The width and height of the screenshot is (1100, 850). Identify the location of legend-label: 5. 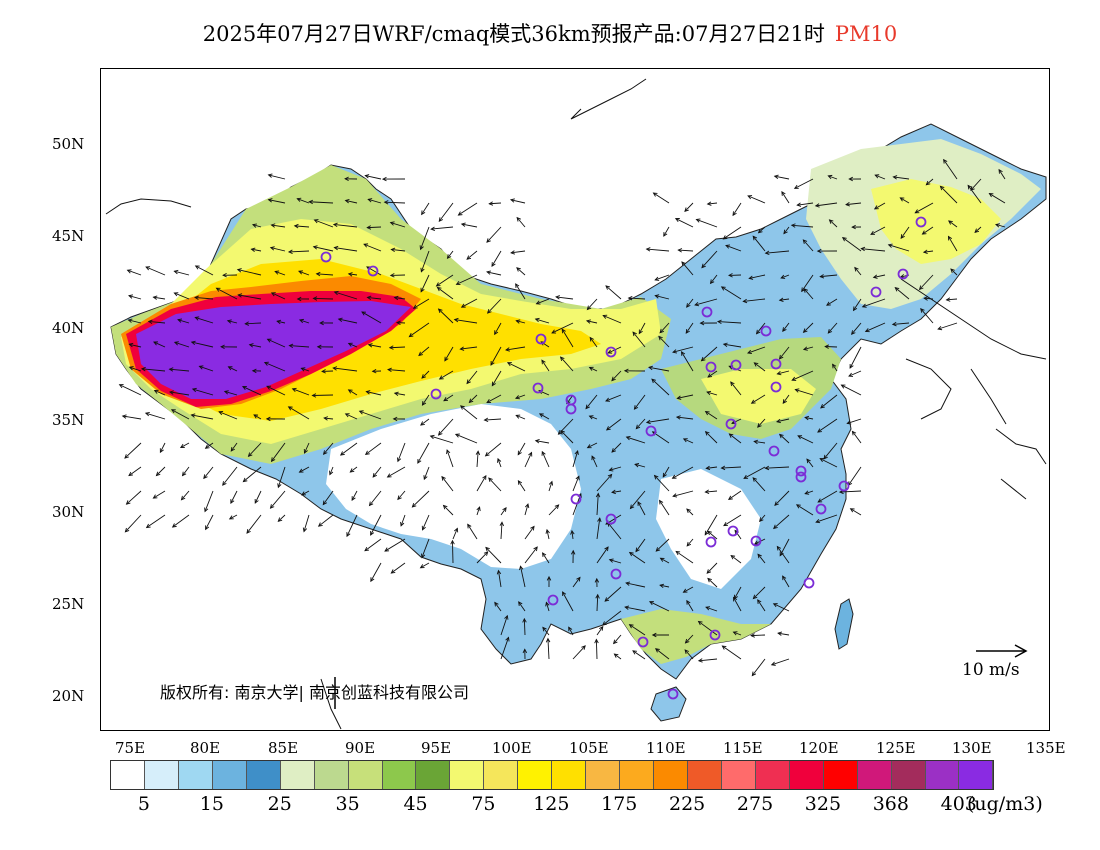
(143, 804).